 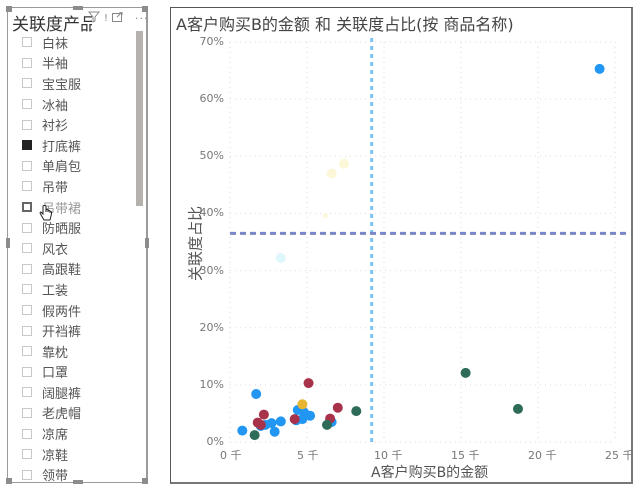 I want to click on slicer-item: 冰袖, so click(x=72, y=104).